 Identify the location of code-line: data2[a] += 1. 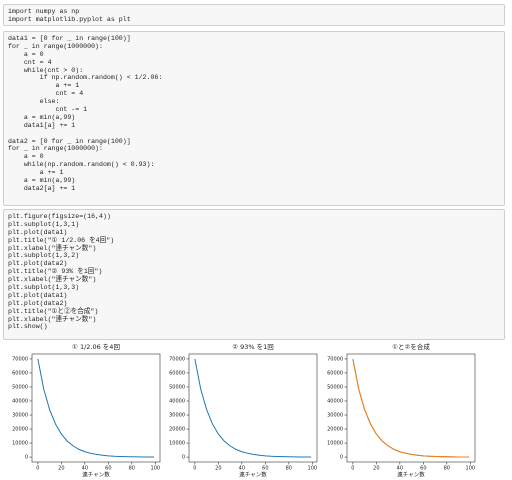
(42, 188).